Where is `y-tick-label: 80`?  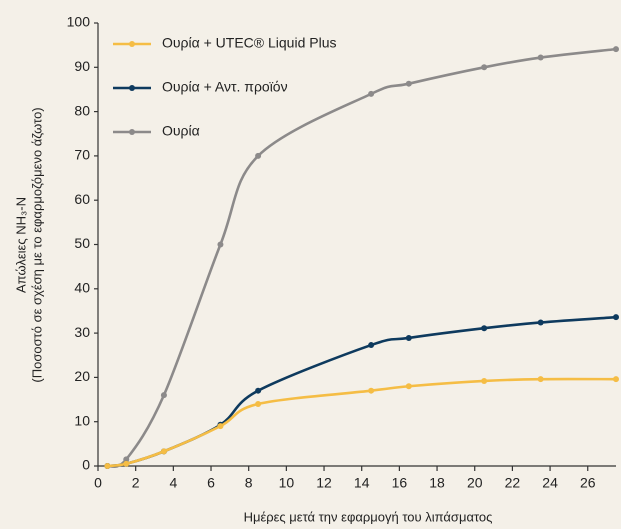
y-tick-label: 80 is located at coordinates (82, 110).